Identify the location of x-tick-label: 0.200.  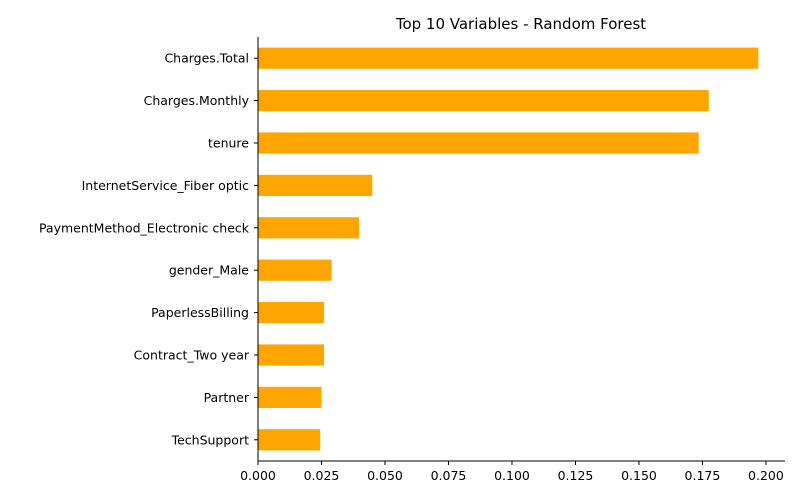
(766, 475).